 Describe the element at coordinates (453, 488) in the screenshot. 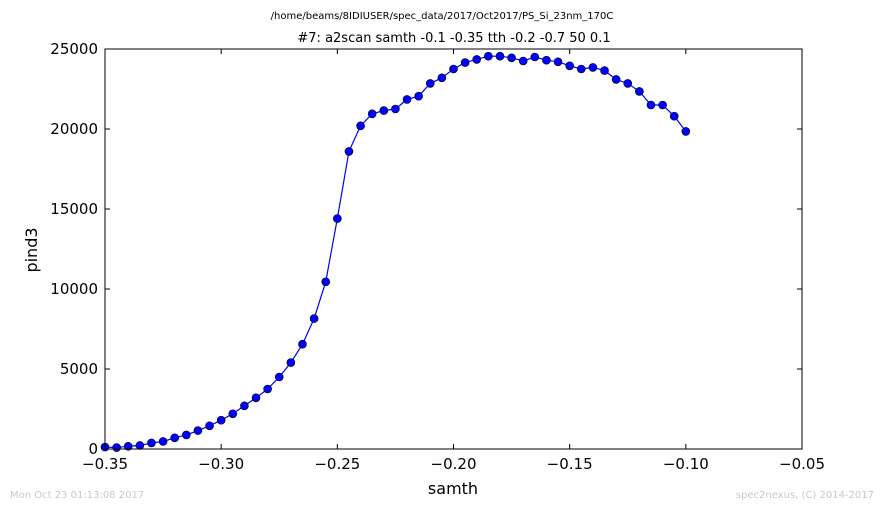

I see `x-axis-label: samth` at that location.